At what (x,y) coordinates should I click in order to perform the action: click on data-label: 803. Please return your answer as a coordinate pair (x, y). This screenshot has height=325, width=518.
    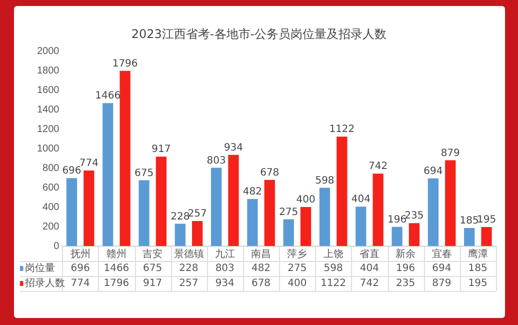
    Looking at the image, I should click on (225, 269).